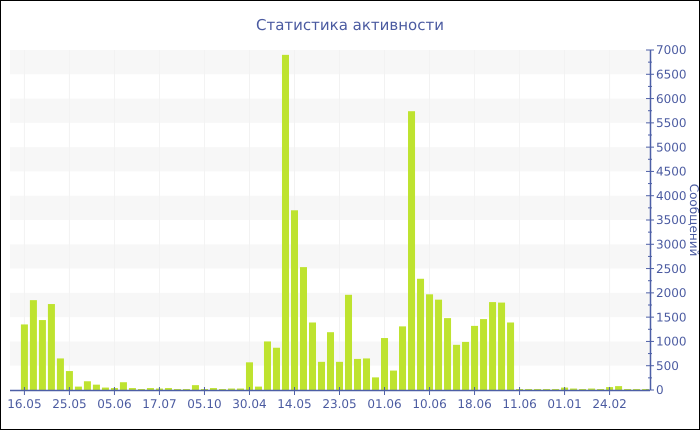 Image resolution: width=700 pixels, height=430 pixels. Describe the element at coordinates (294, 404) in the screenshot. I see `x-tick-label: 14.05` at that location.